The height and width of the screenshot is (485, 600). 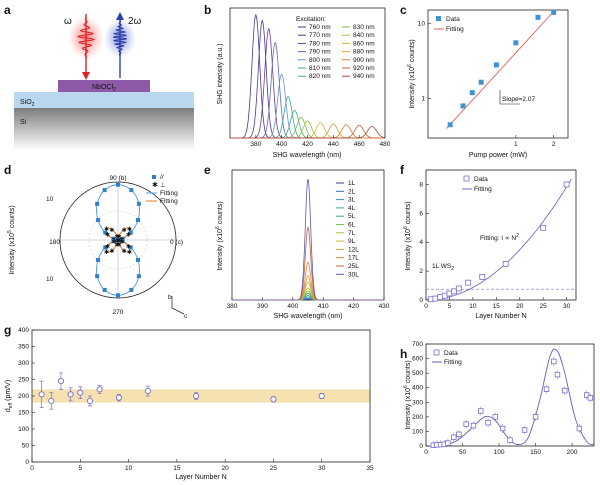 I want to click on panel-h-xtick-label: 50, so click(x=463, y=452).